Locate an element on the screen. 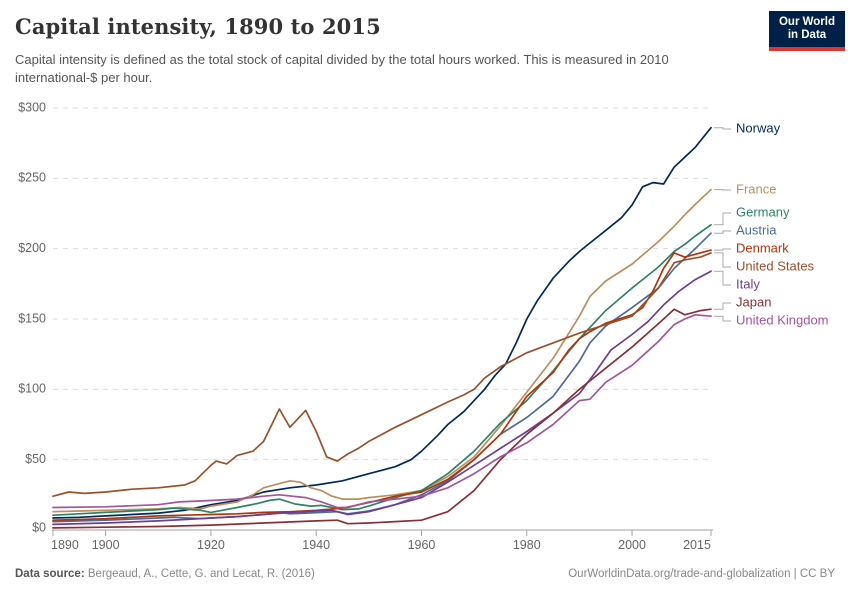  legend-label-japan: Japan is located at coordinates (753, 301).